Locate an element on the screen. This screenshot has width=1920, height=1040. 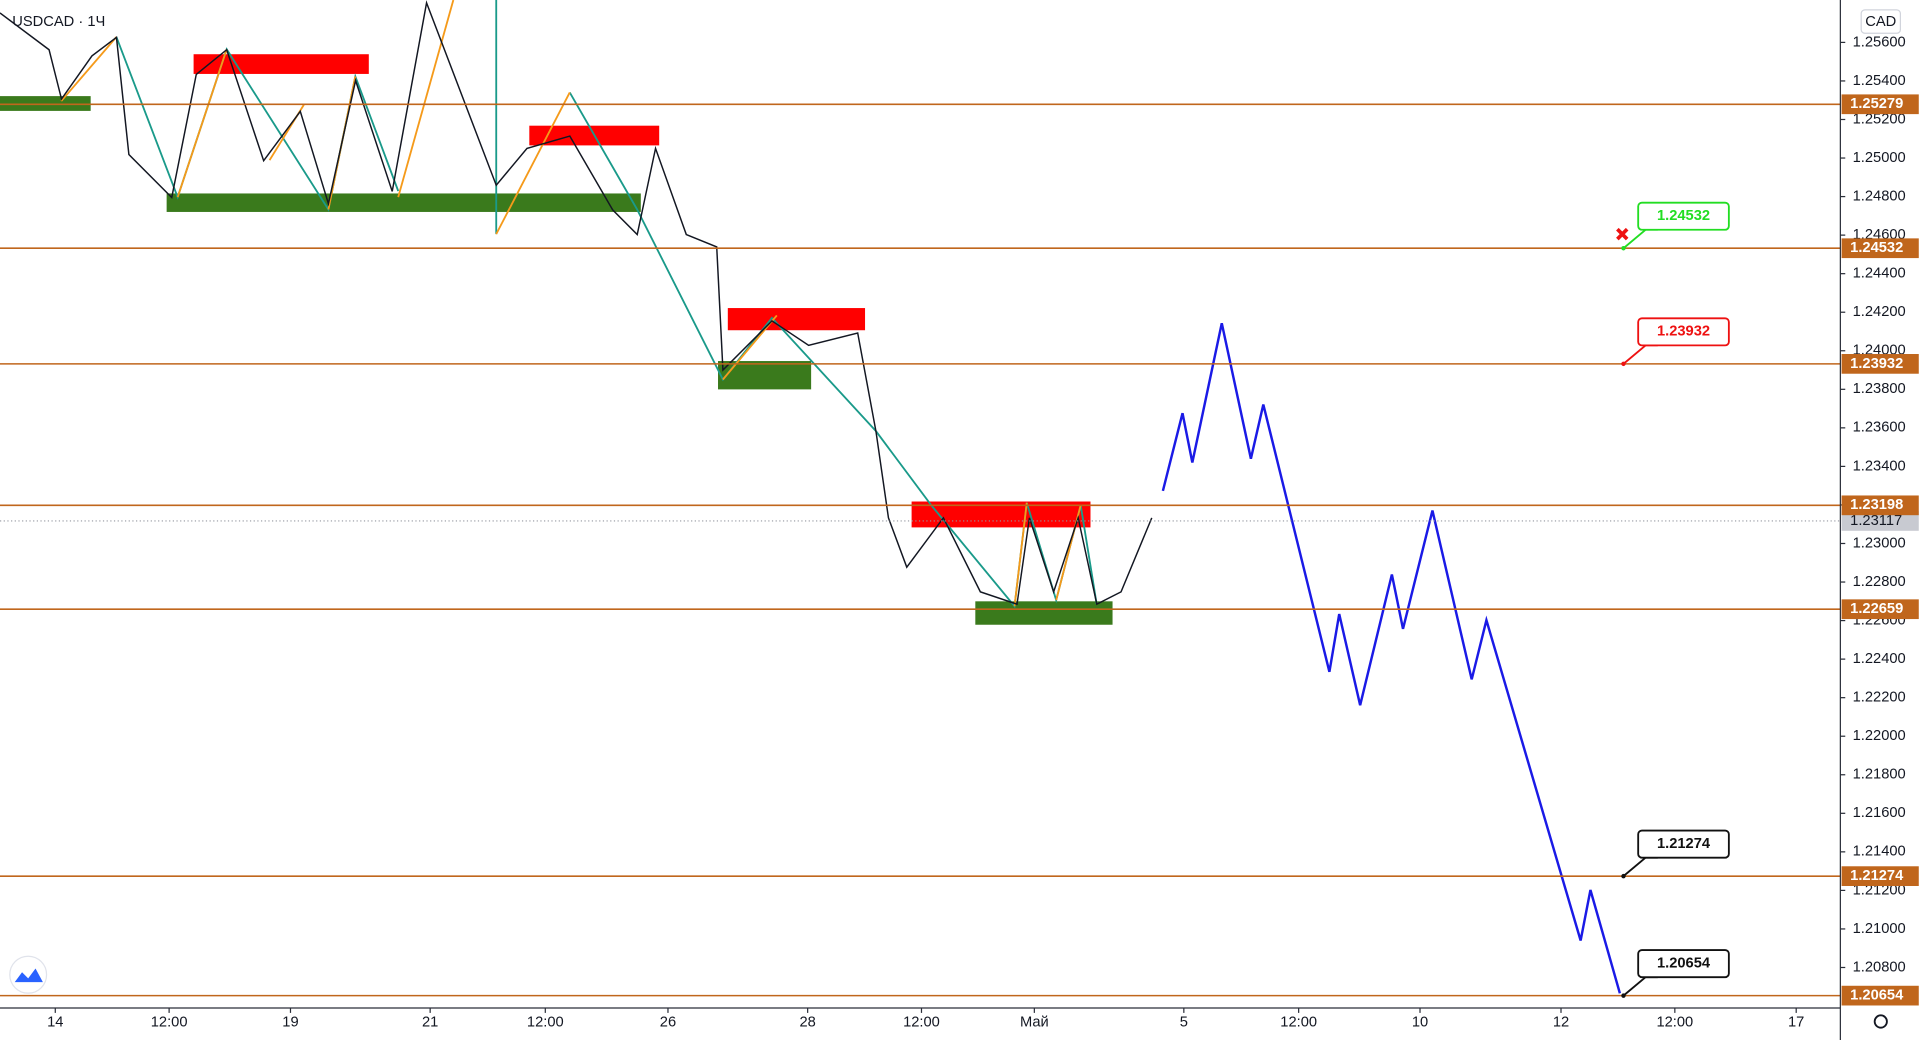
currency-label: CAD is located at coordinates (1880, 22).